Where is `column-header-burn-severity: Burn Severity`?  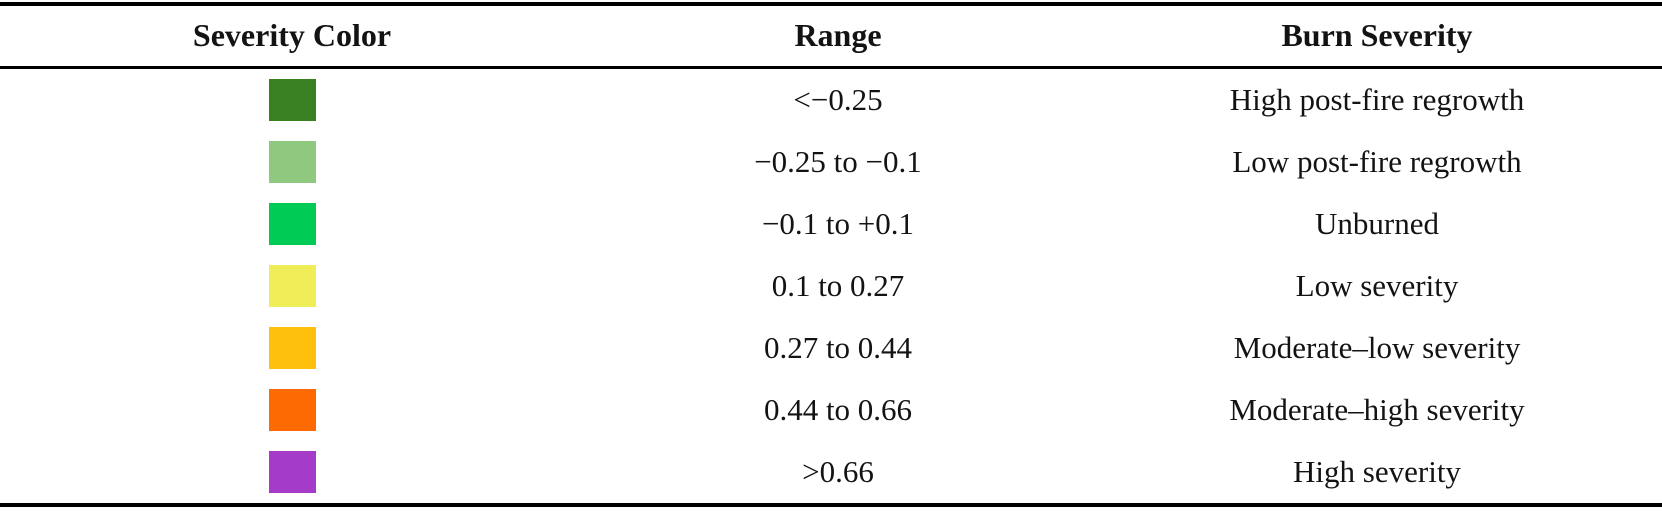
column-header-burn-severity: Burn Severity is located at coordinates (1377, 35).